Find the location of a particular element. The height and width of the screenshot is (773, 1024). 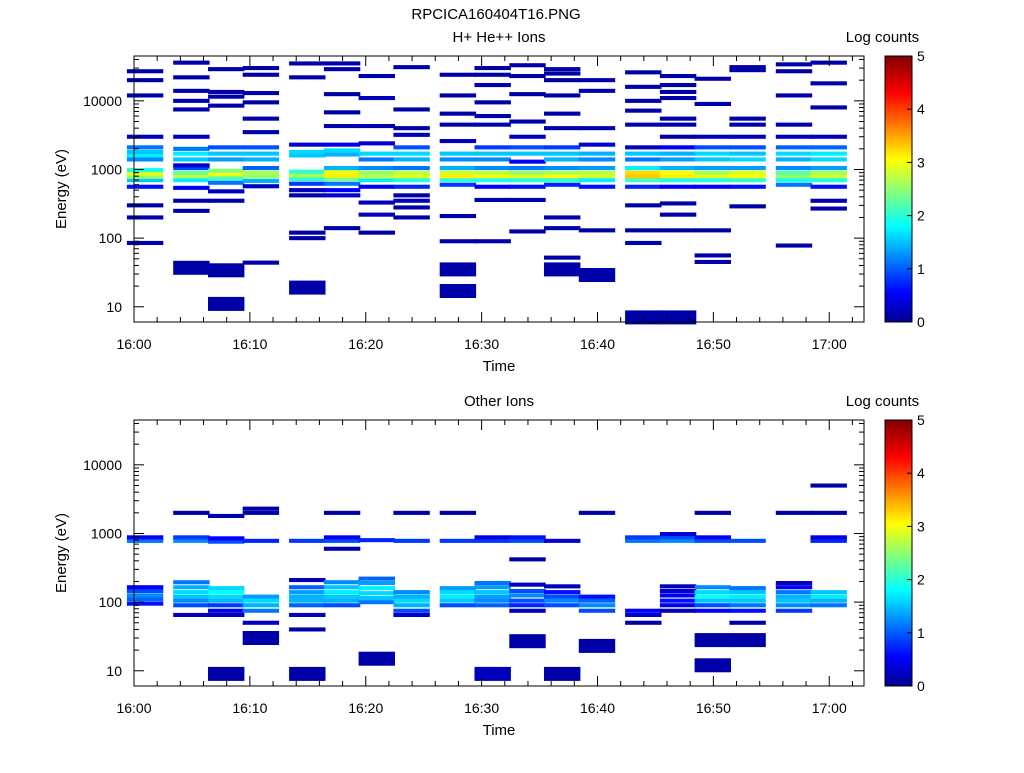

x-tick-label: 16:20 is located at coordinates (365, 344).